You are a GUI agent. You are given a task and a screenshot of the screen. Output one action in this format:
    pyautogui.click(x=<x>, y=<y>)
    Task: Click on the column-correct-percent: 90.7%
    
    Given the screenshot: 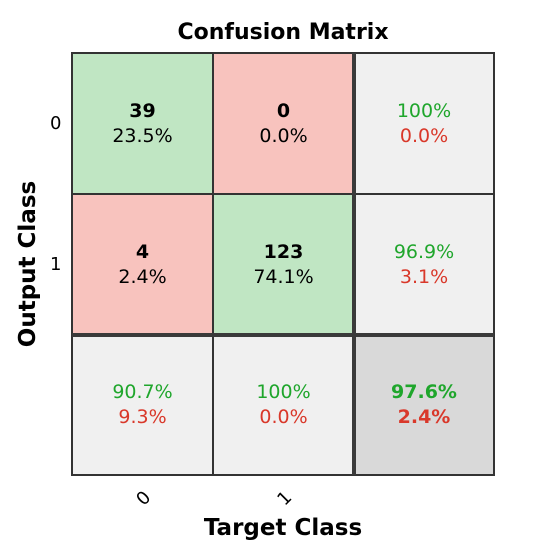 What is the action you would take?
    pyautogui.click(x=142, y=392)
    